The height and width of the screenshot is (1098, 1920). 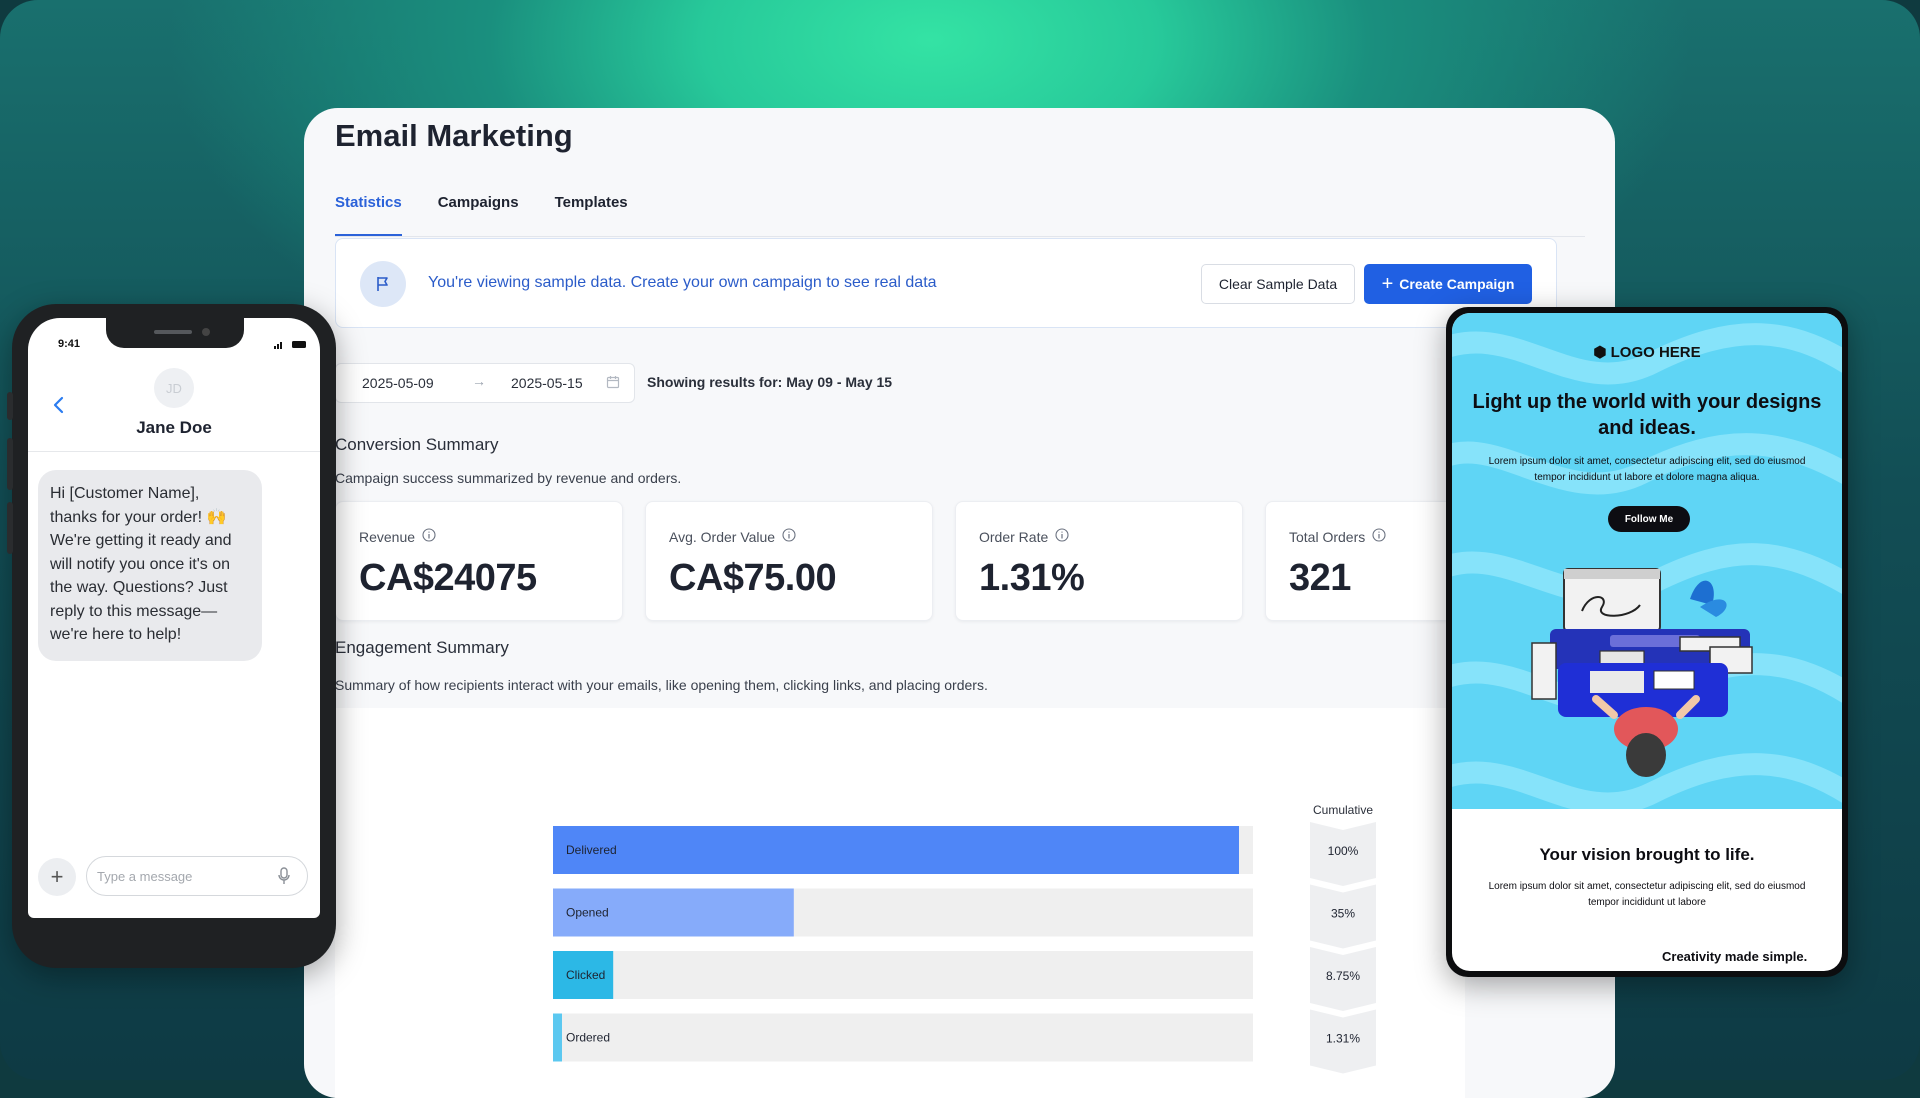 I want to click on add-attachment-button: +, so click(x=57, y=877).